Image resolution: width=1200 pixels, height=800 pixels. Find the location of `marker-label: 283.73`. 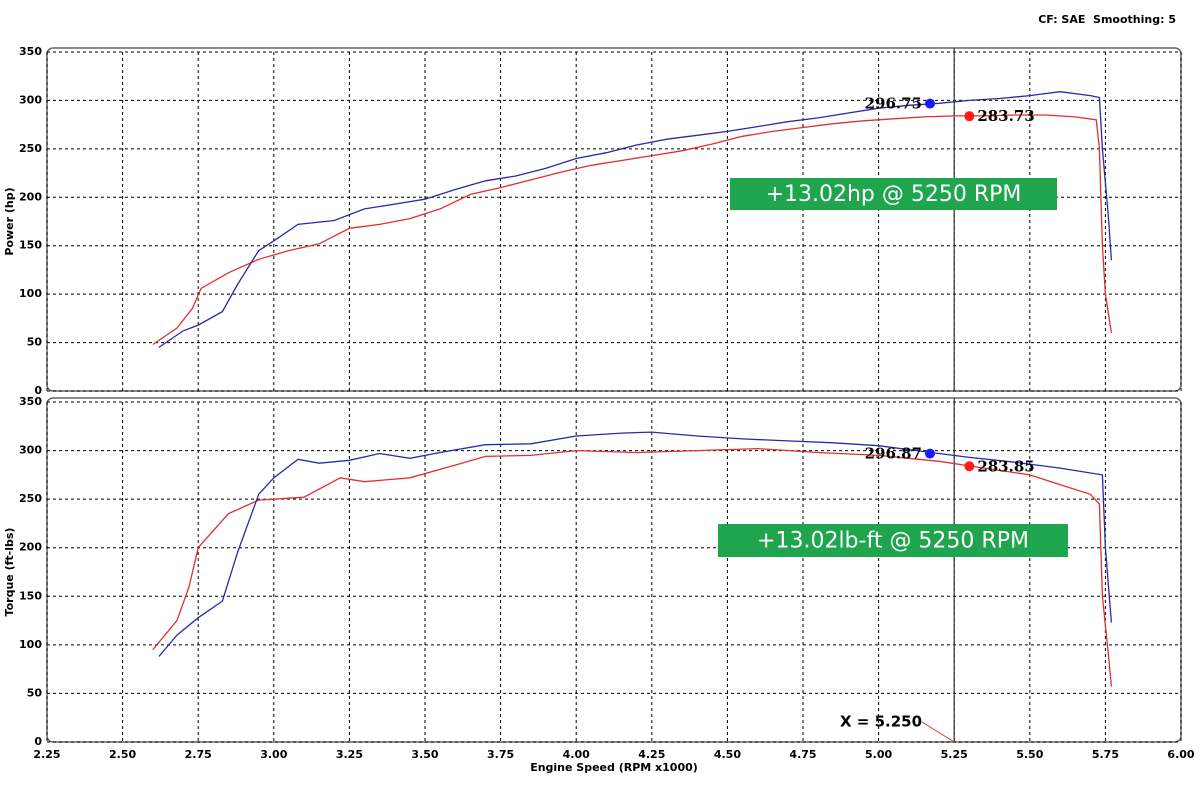

marker-label: 283.73 is located at coordinates (1005, 116).